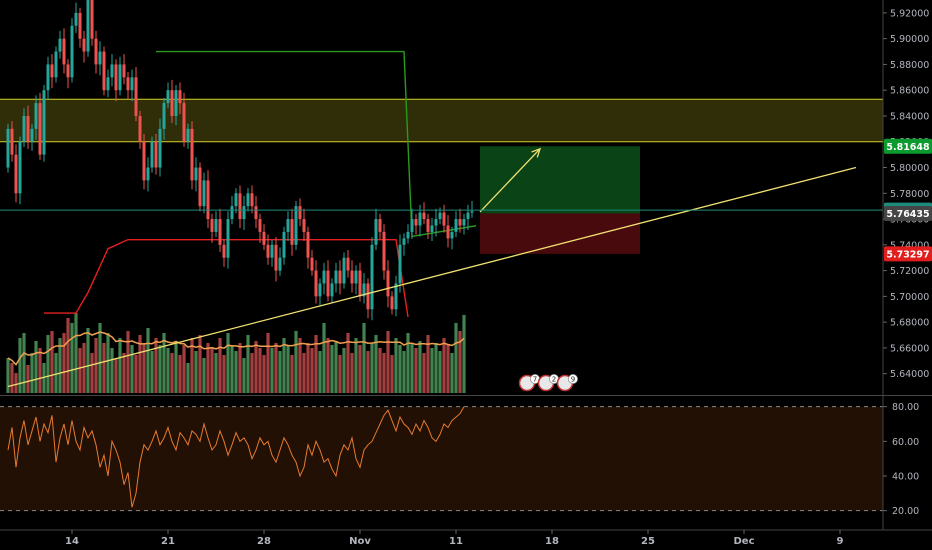 Image resolution: width=932 pixels, height=550 pixels. I want to click on price-tick-label: 5.80000, so click(909, 168).